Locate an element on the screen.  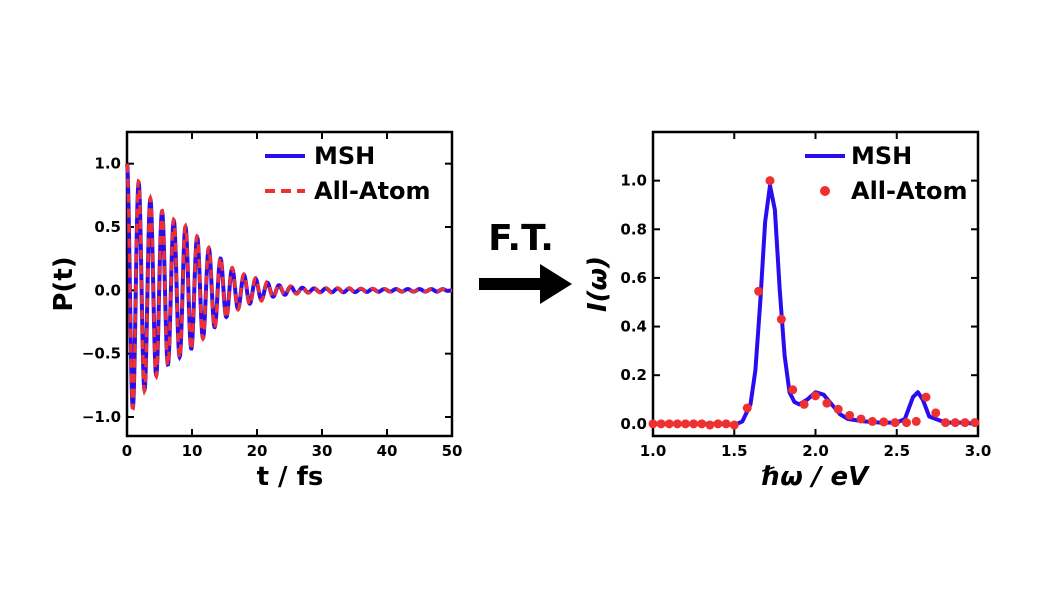
x-tick-label: 20 is located at coordinates (257, 451).